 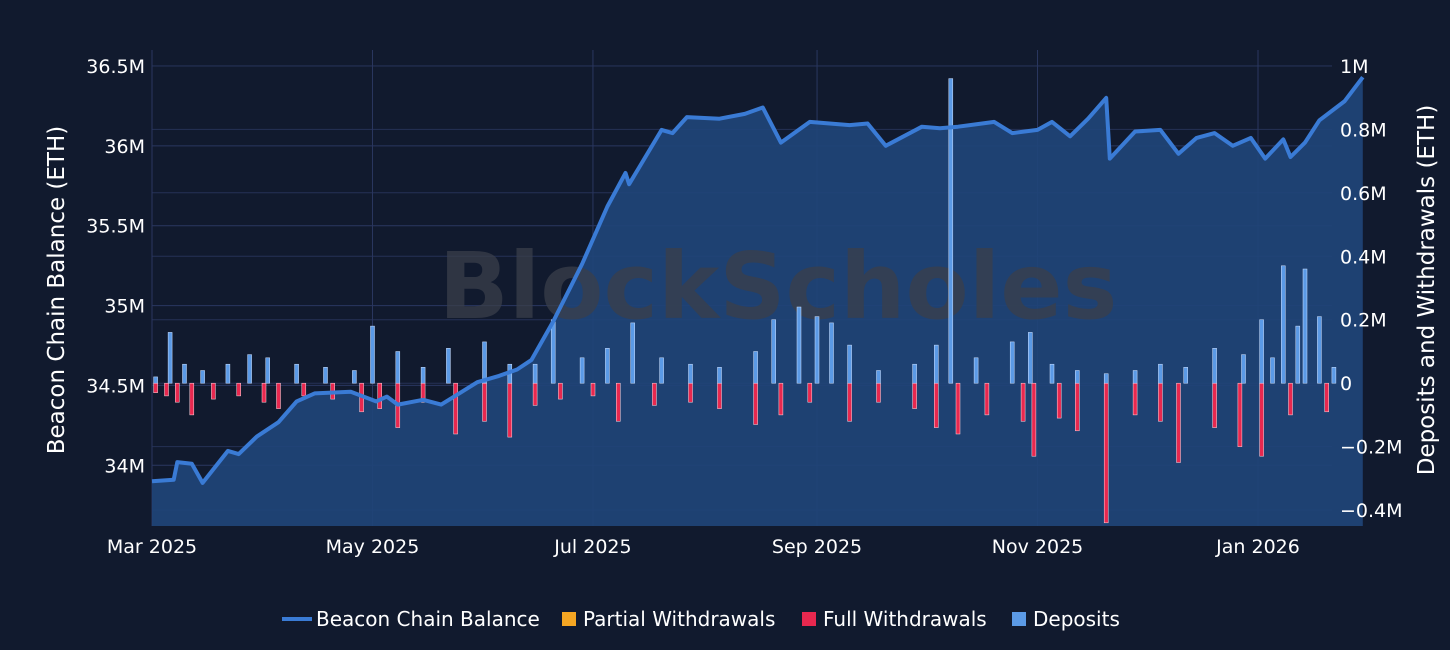 I want to click on legend-label: Beacon Chain Balance, so click(x=428, y=619).